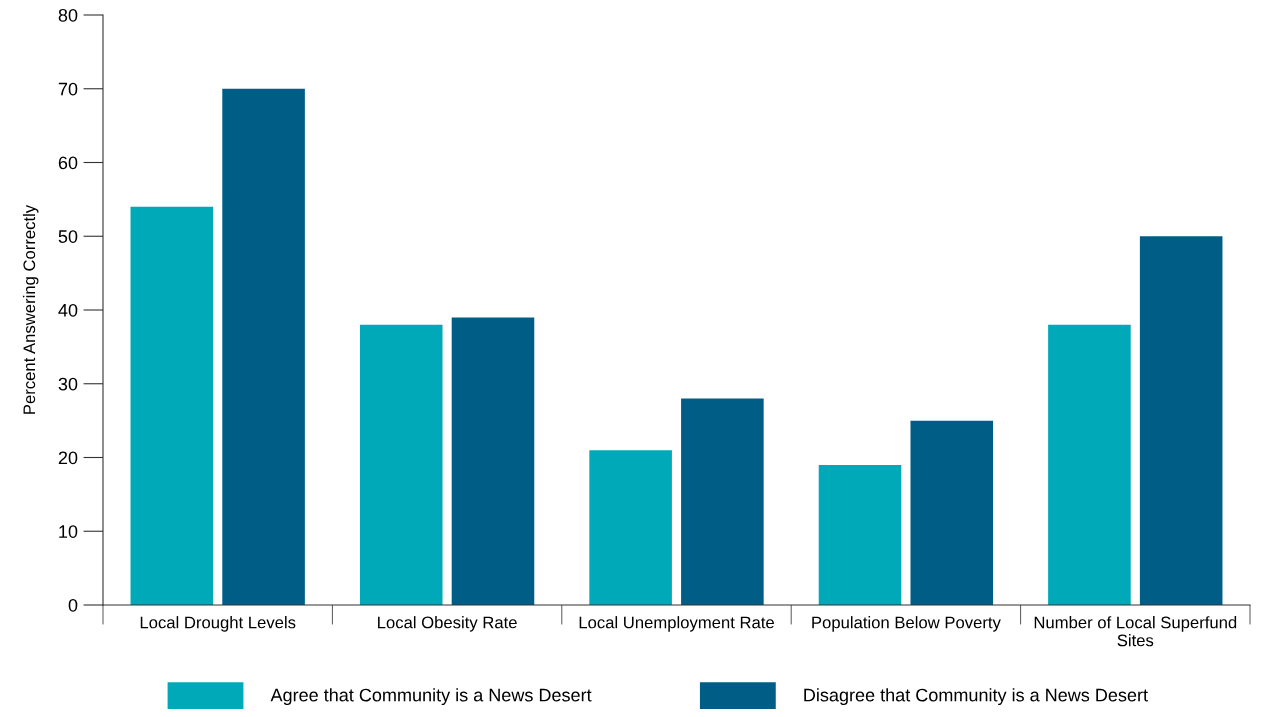 This screenshot has width=1265, height=717. I want to click on x-tick-label: Local Drought Levels, so click(218, 624).